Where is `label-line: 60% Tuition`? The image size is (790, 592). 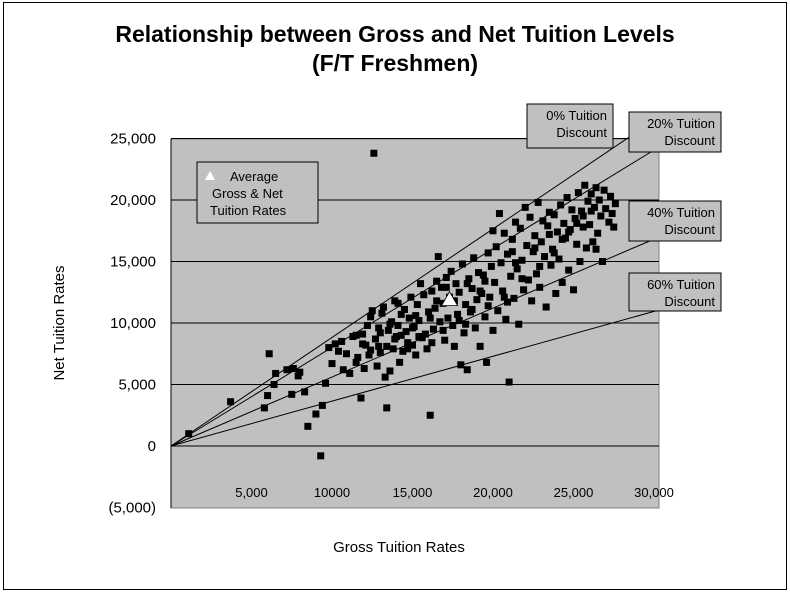 label-line: 60% Tuition is located at coordinates (681, 284).